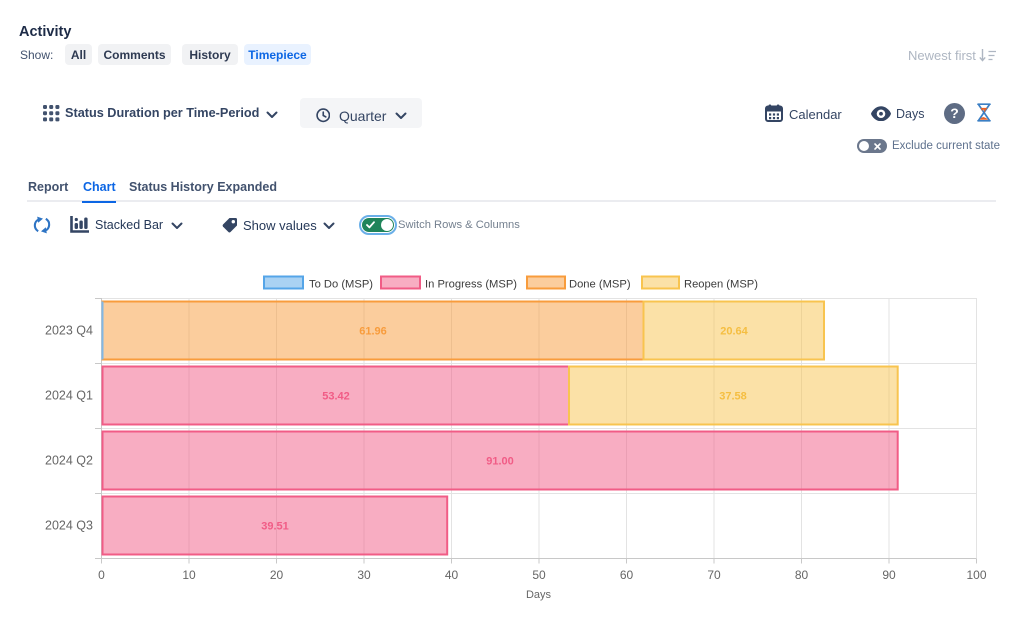 The image size is (1012, 618). What do you see at coordinates (500, 462) in the screenshot?
I see `svg-text: 91.00` at bounding box center [500, 462].